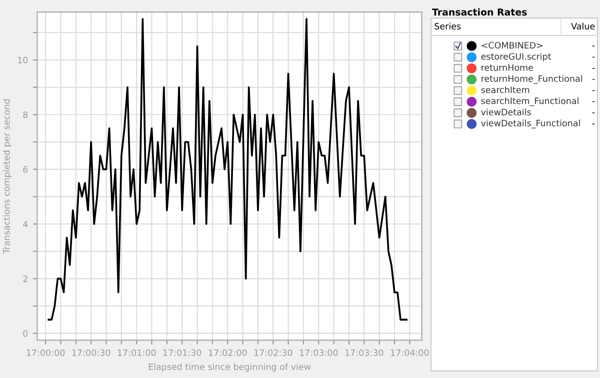 The height and width of the screenshot is (378, 600). What do you see at coordinates (23, 60) in the screenshot?
I see `y-tick-label: 10` at bounding box center [23, 60].